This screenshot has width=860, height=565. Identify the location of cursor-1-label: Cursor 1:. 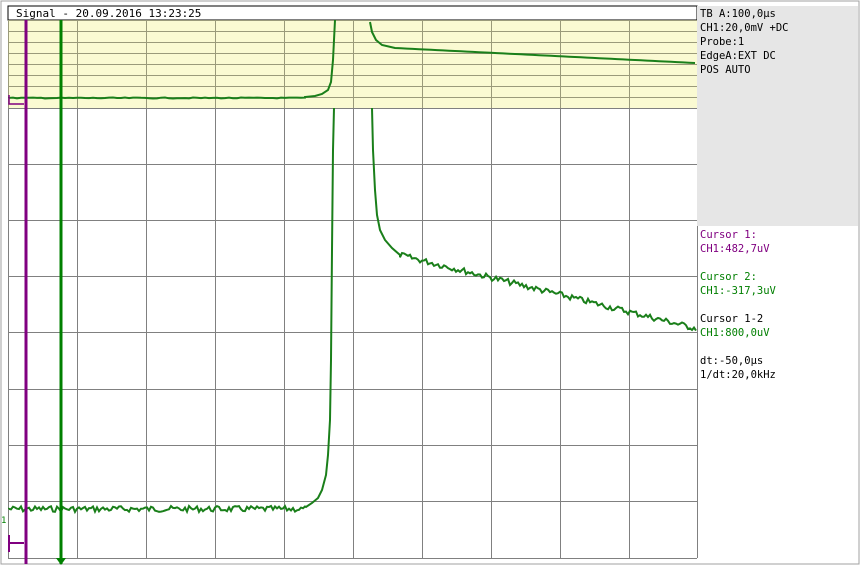
(728, 235).